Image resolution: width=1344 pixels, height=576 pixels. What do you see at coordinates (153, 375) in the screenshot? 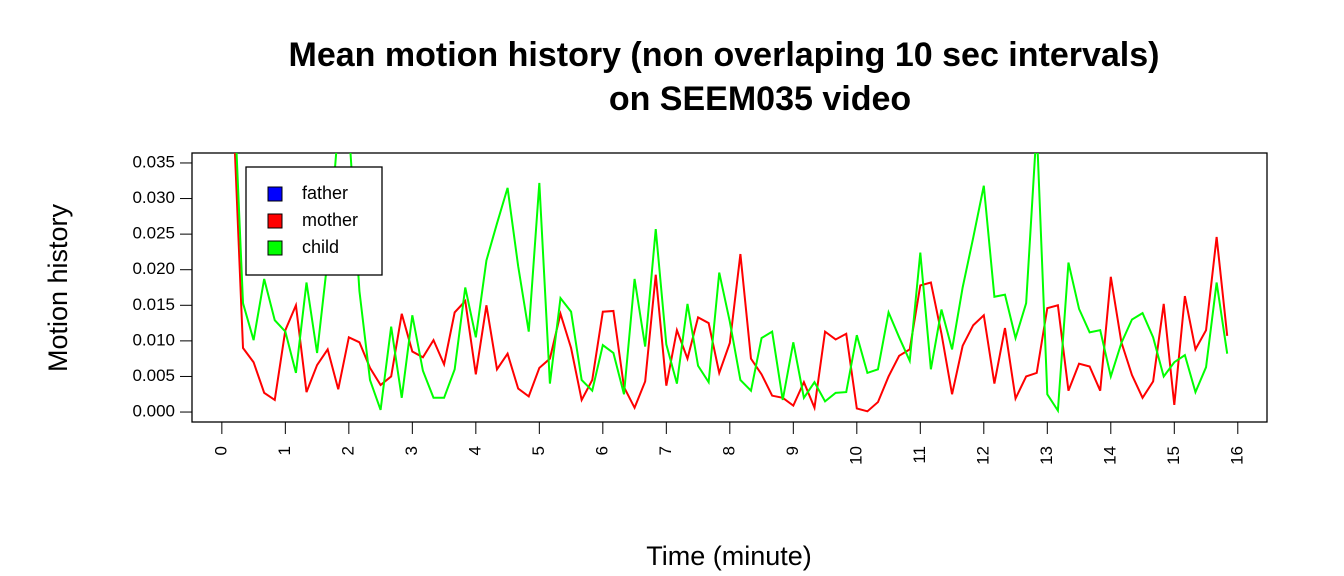
I see `y-tick-label: 0.005` at bounding box center [153, 375].